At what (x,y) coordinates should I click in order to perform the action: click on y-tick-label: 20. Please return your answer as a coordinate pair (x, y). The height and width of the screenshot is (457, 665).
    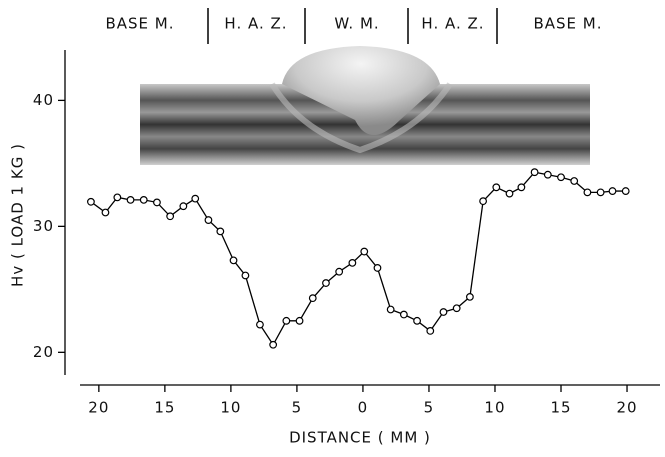
    Looking at the image, I should click on (43, 352).